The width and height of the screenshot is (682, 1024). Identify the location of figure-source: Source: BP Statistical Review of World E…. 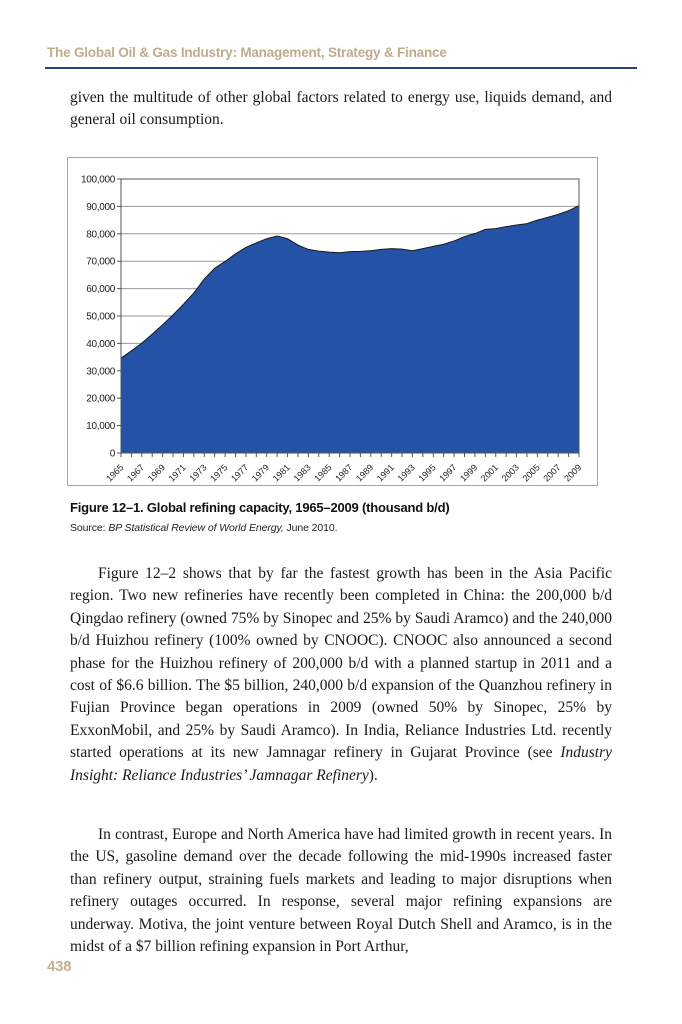
(204, 528).